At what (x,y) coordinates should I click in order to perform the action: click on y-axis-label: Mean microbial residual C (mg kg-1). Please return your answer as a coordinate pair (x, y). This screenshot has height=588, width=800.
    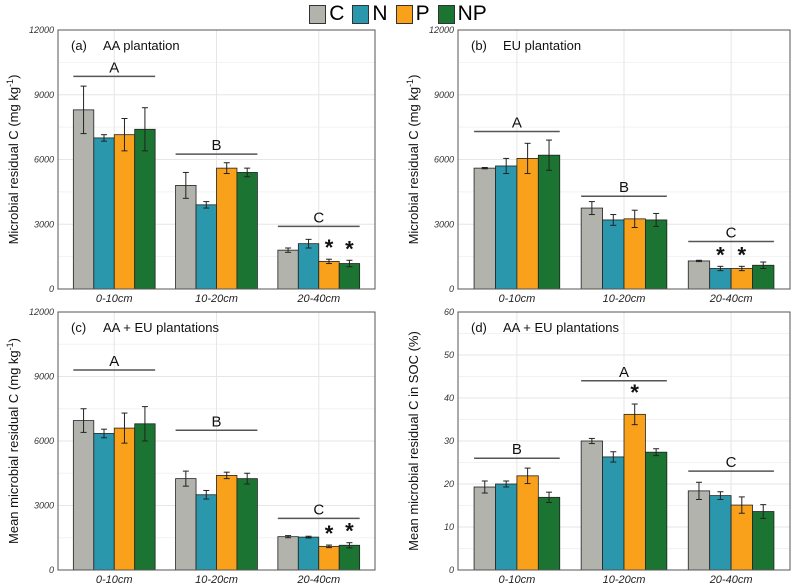
    Looking at the image, I should click on (13, 441).